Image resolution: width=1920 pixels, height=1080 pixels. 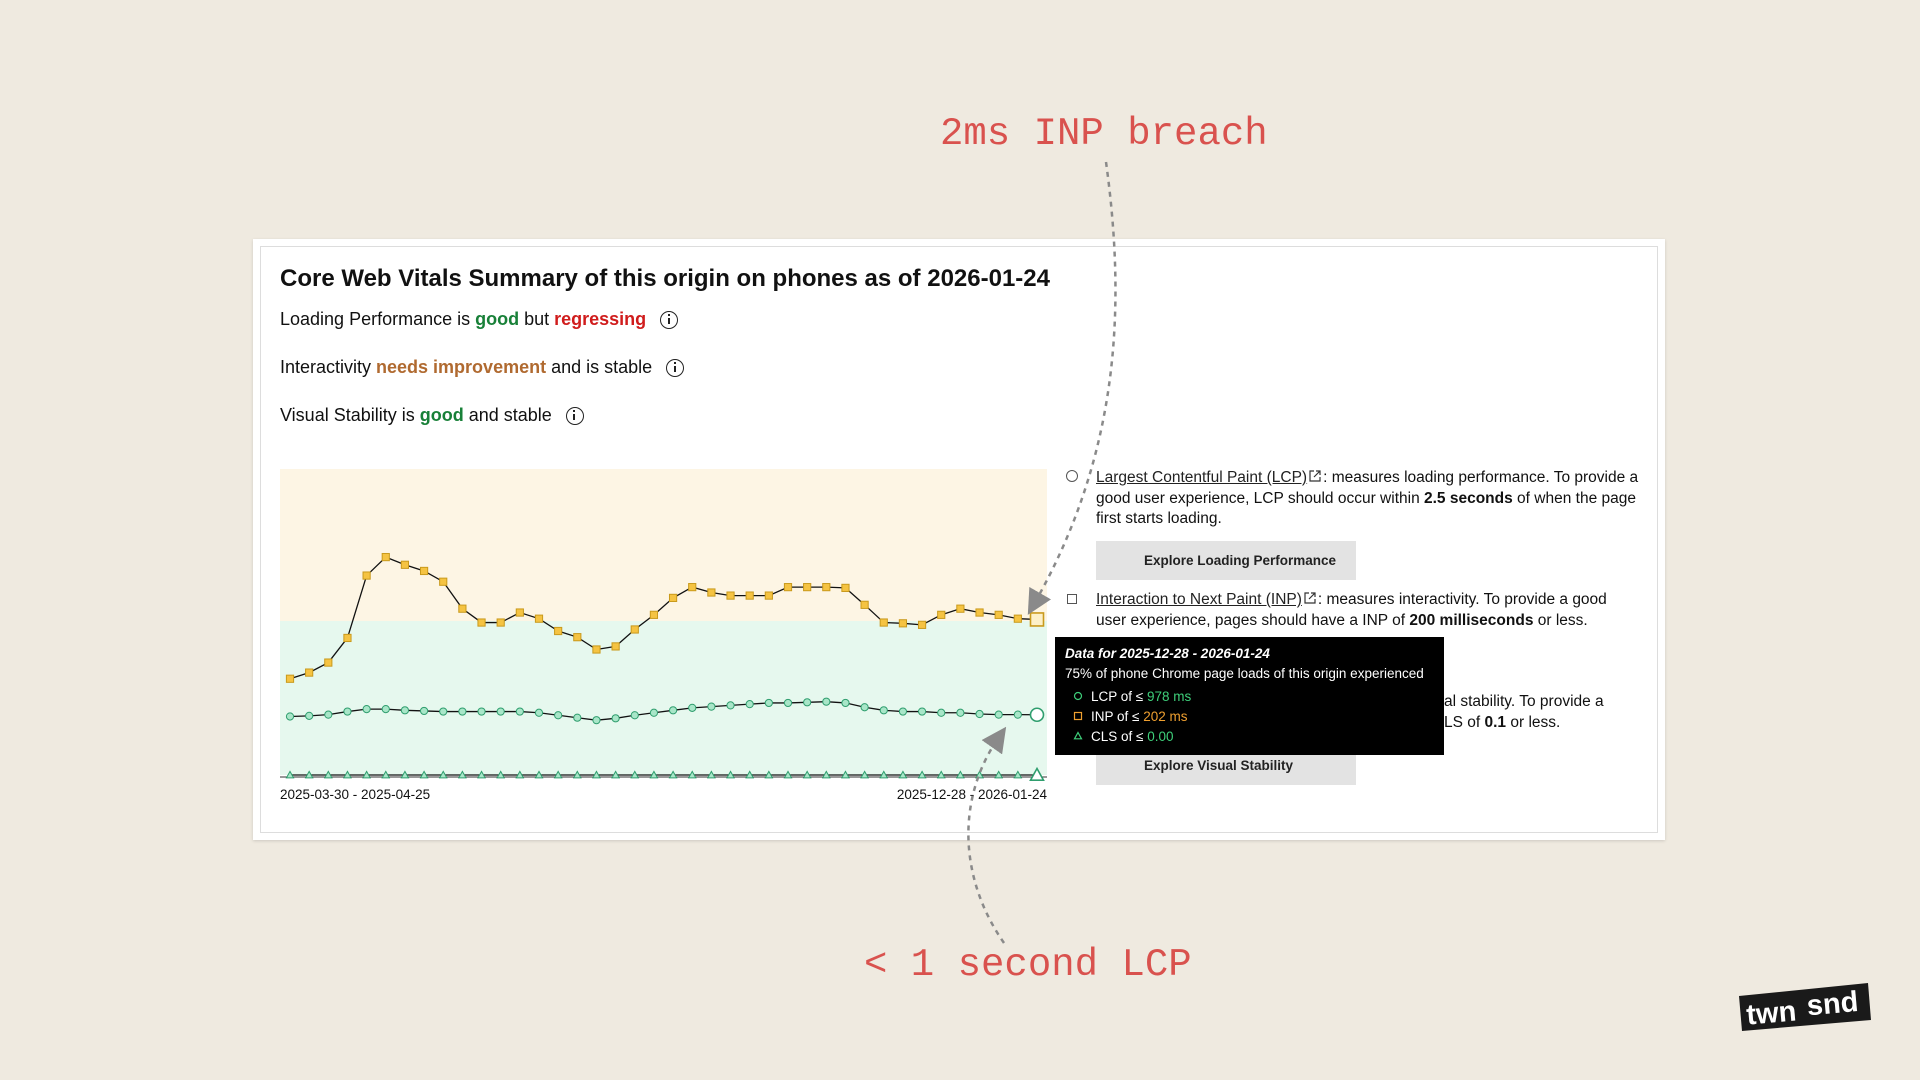 What do you see at coordinates (1240, 560) in the screenshot?
I see `button-label: Explore Loading Performance` at bounding box center [1240, 560].